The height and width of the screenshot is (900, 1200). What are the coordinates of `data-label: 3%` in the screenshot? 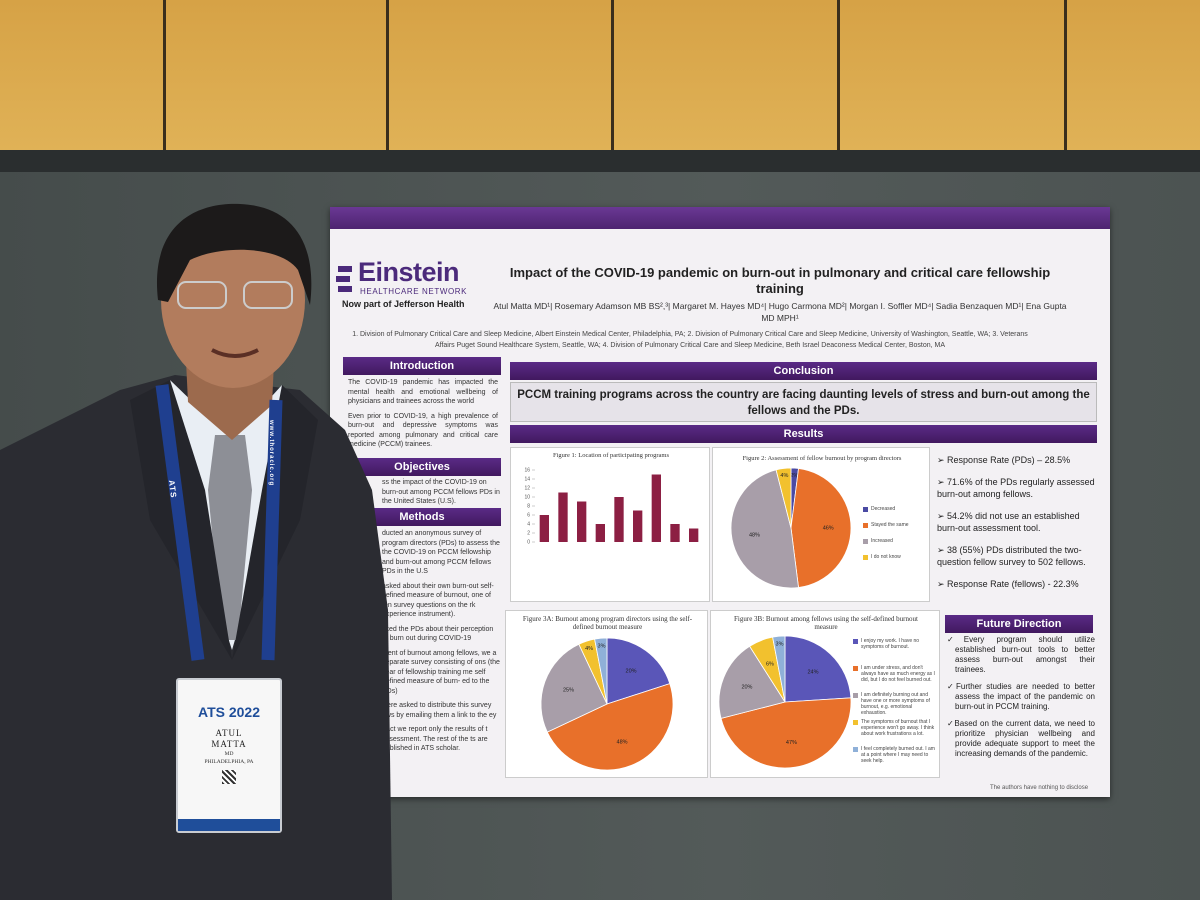 It's located at (780, 645).